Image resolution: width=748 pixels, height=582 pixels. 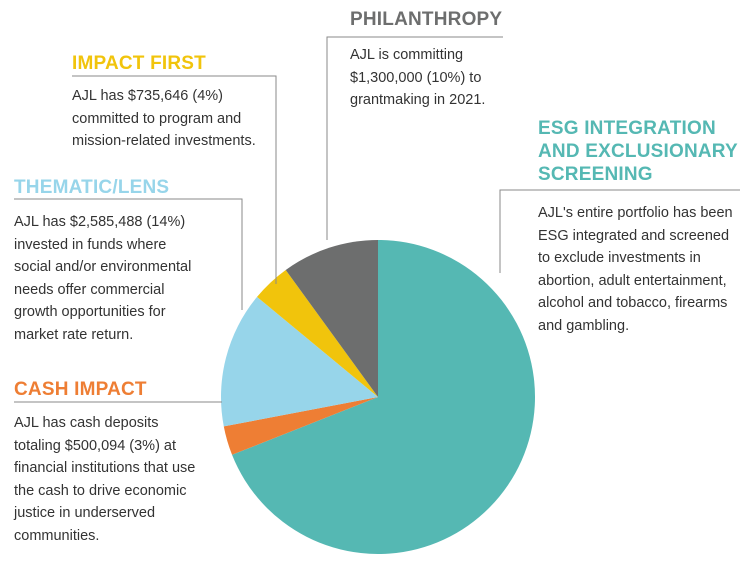 I want to click on leader-line-thematic, so click(x=128, y=254).